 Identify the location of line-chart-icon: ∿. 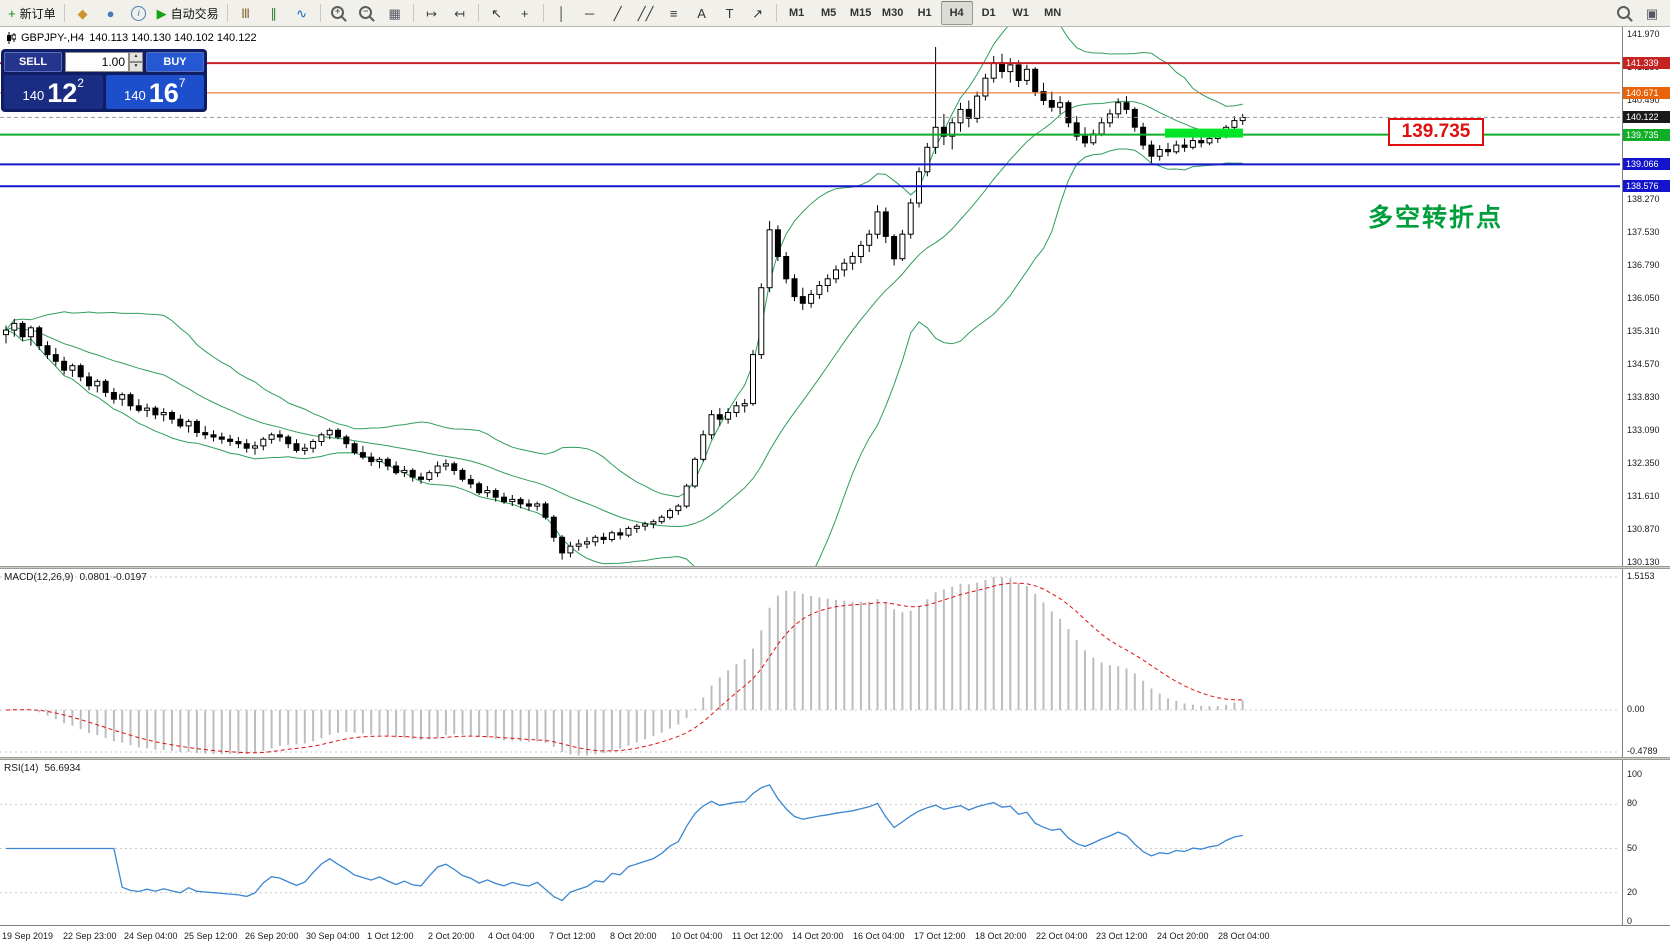
(302, 13).